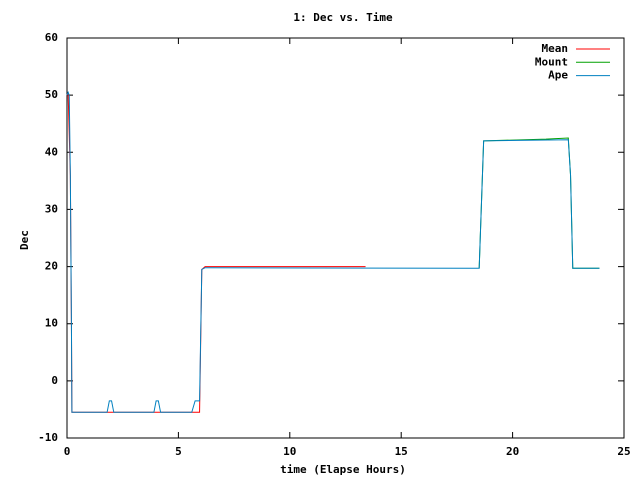  Describe the element at coordinates (48, 437) in the screenshot. I see `y-tick-label: -10` at that location.